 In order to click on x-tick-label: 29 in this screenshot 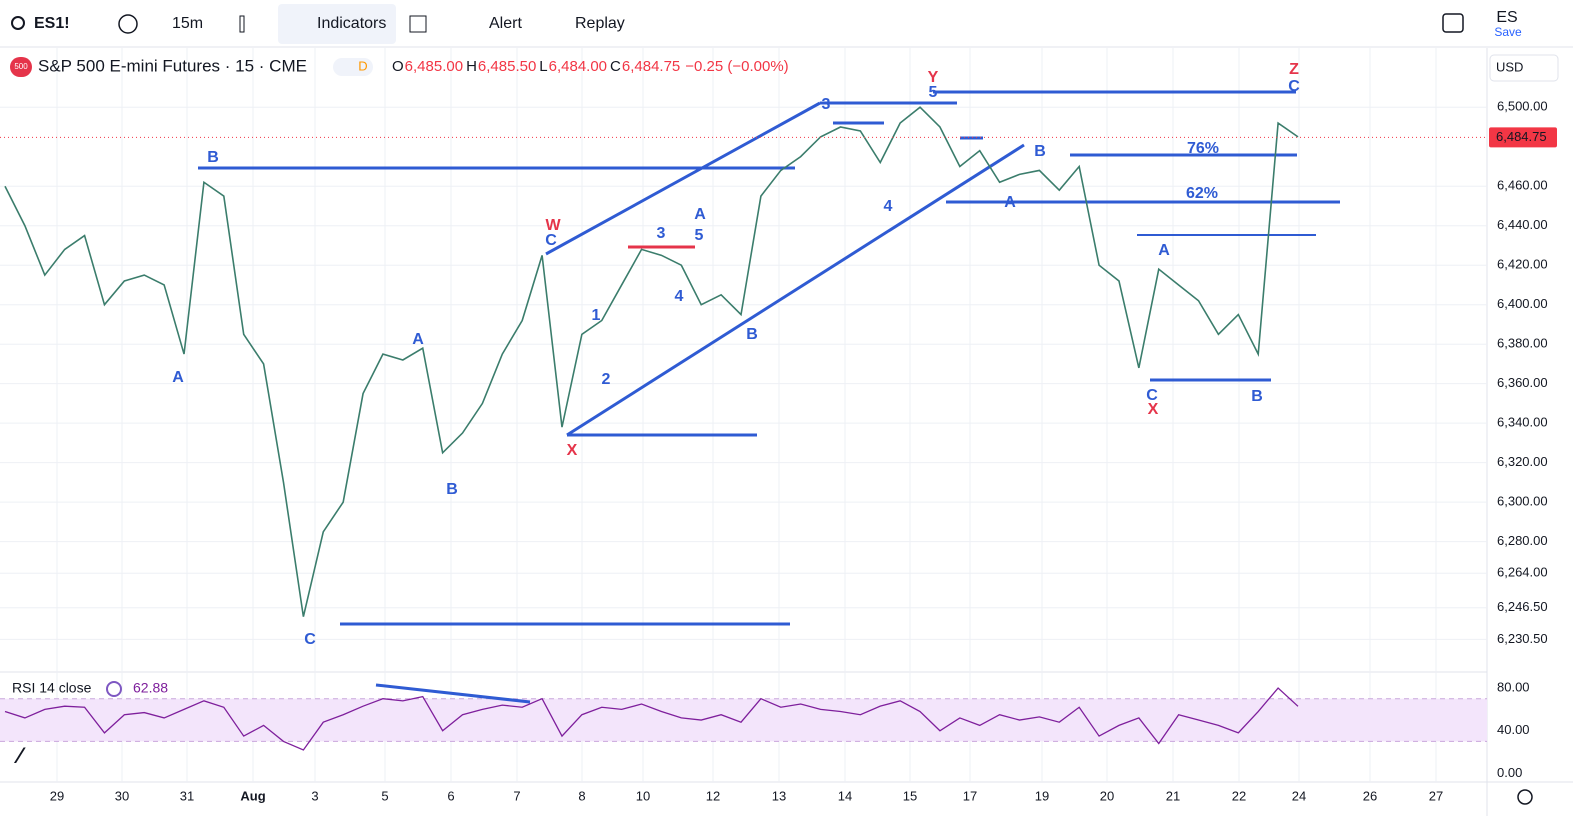, I will do `click(57, 795)`.